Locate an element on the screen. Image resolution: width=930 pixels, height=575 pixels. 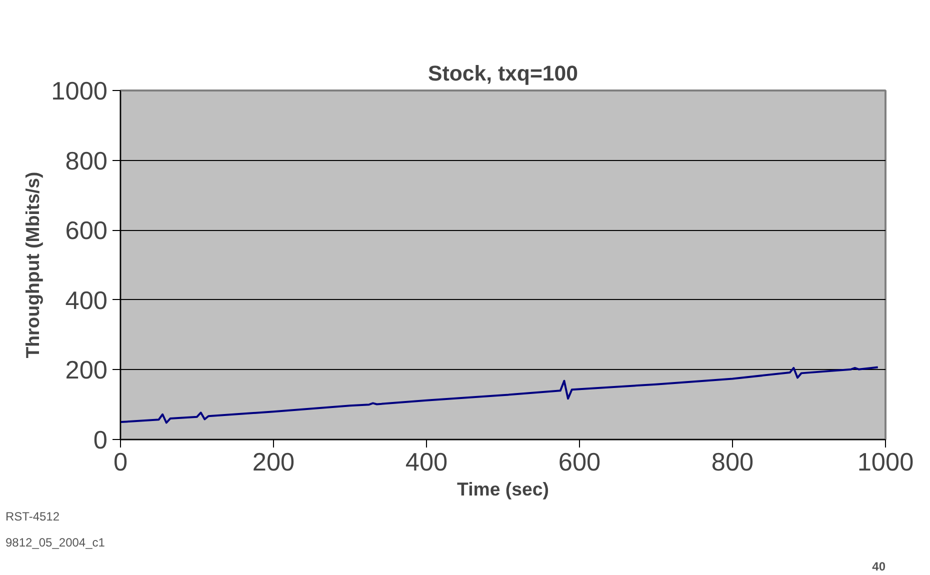
line-series is located at coordinates (499, 395).